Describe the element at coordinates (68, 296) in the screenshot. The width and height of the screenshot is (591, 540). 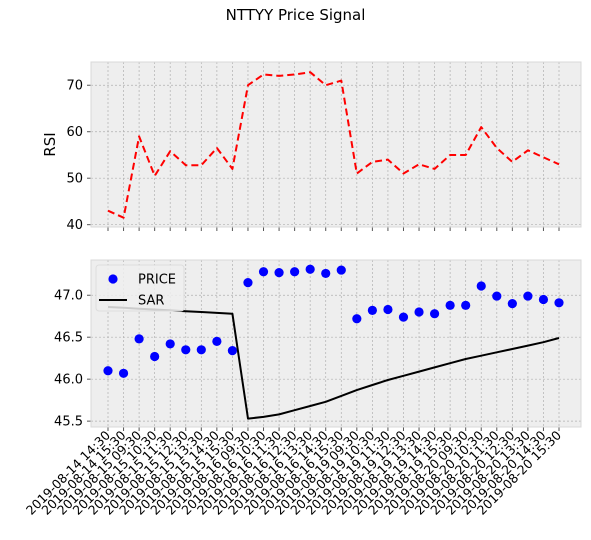
I see `y-tick-label: 47.0` at that location.